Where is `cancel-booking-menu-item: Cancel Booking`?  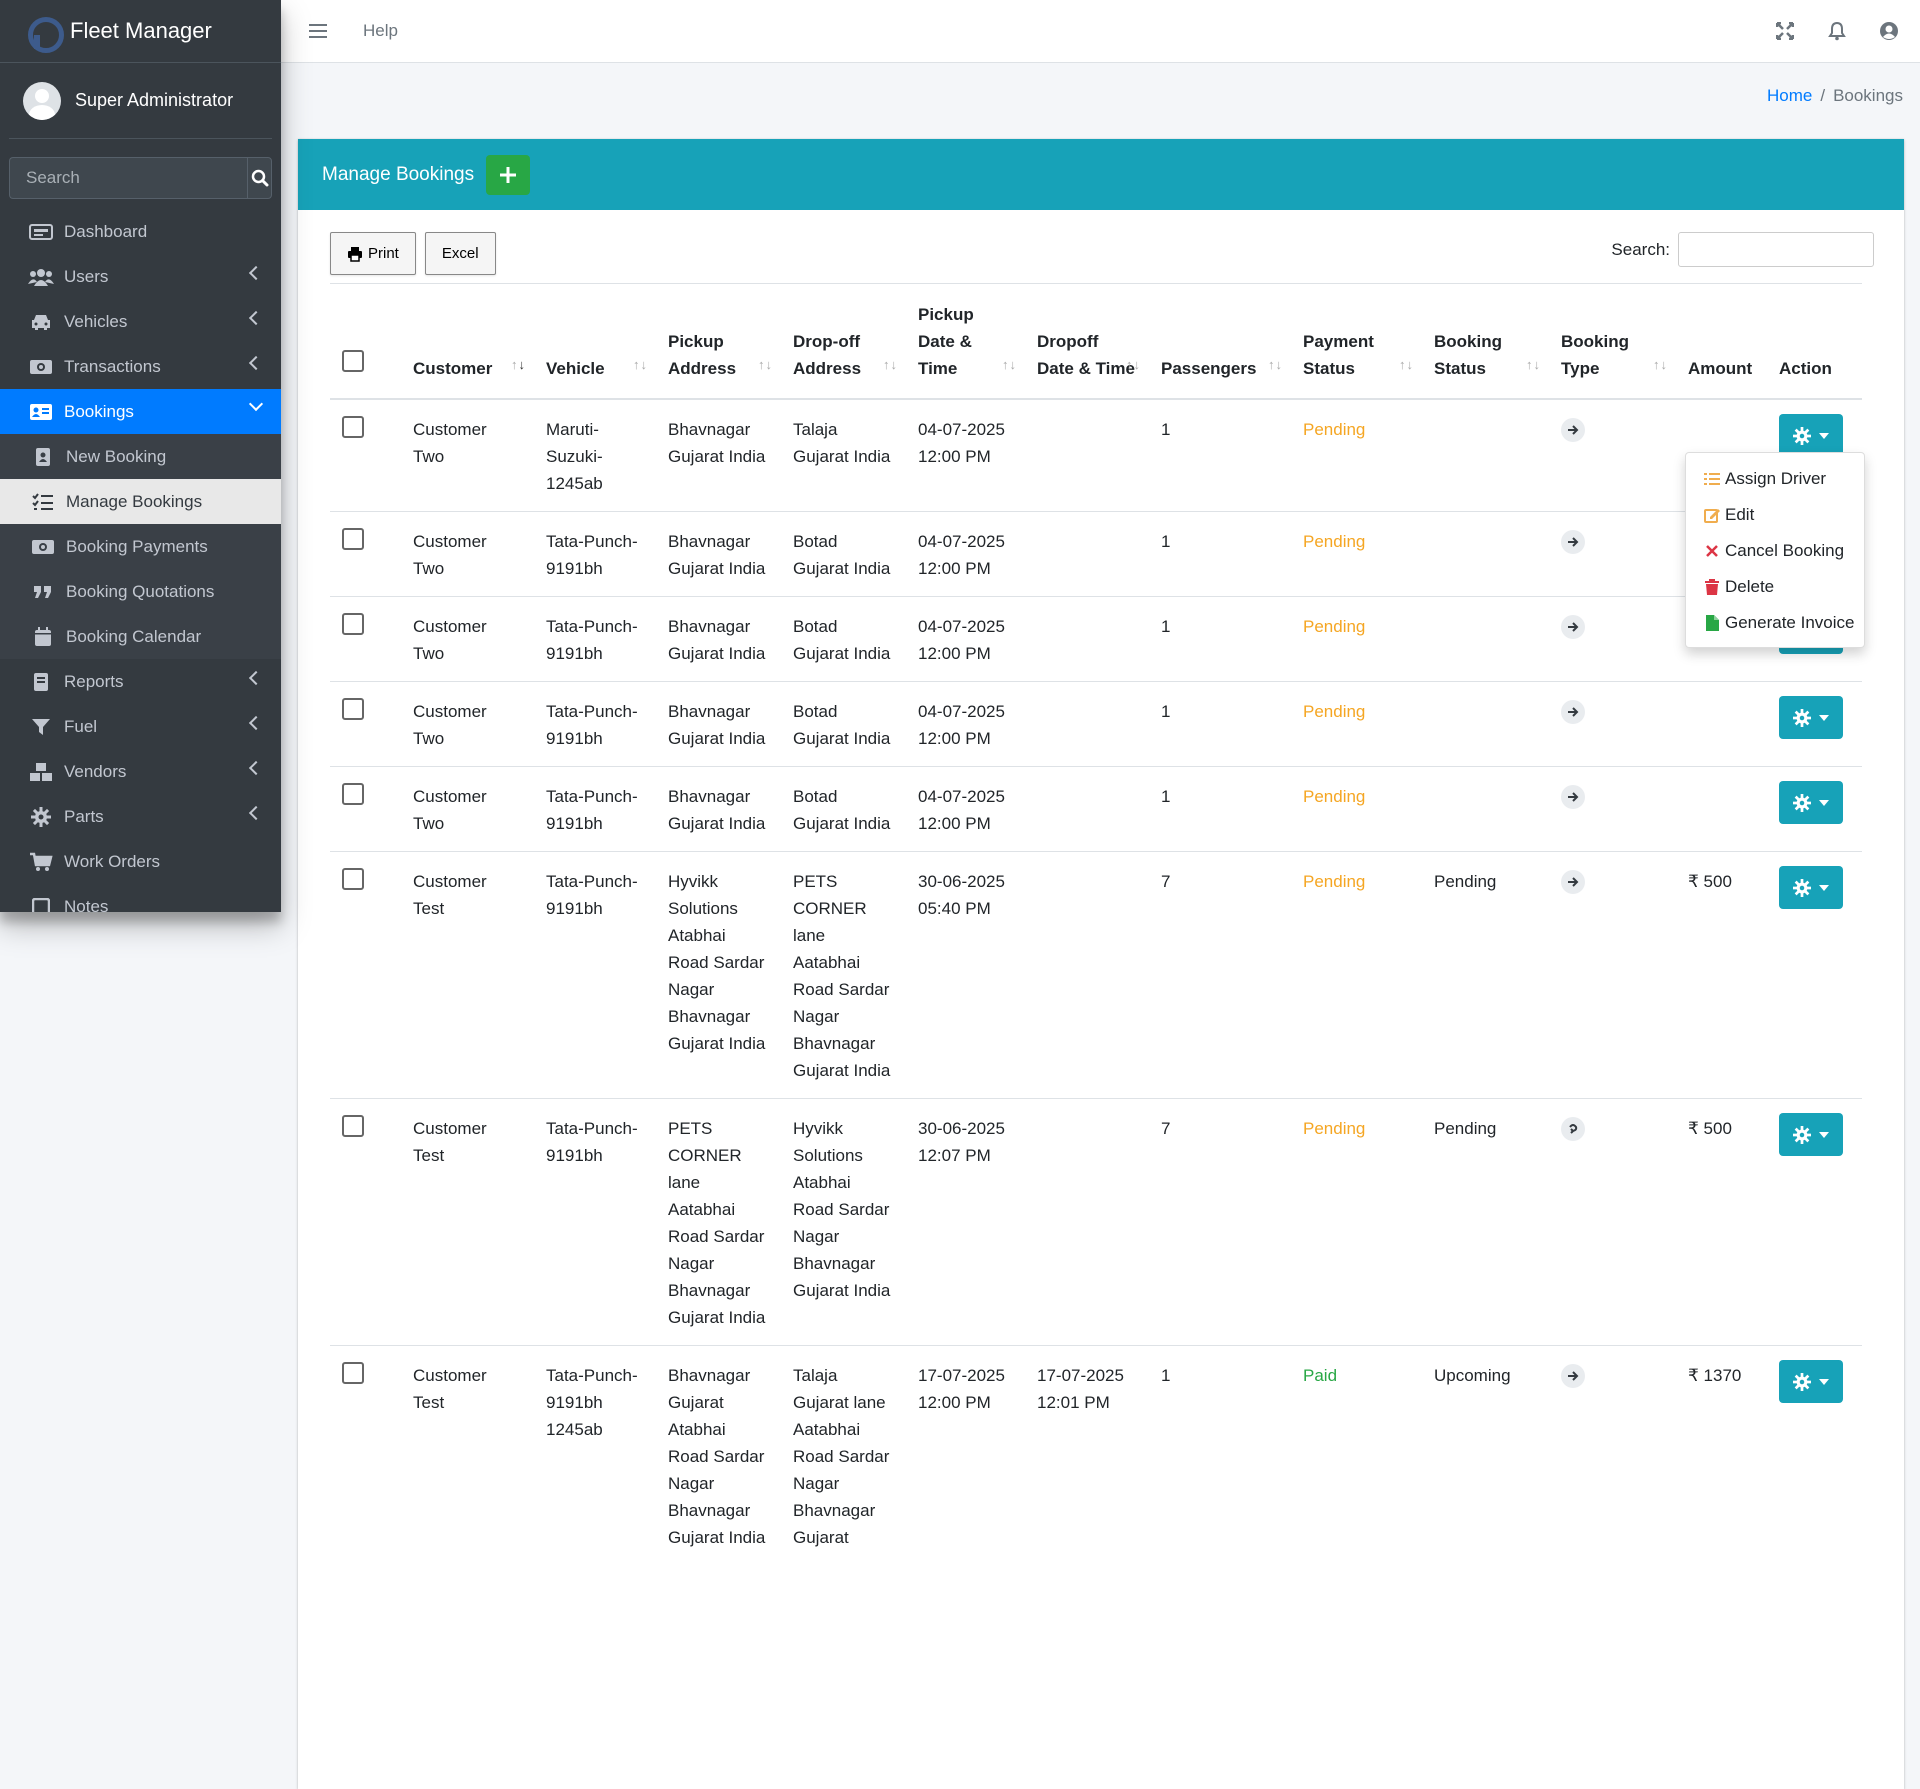
cancel-booking-menu-item: Cancel Booking is located at coordinates (1775, 551).